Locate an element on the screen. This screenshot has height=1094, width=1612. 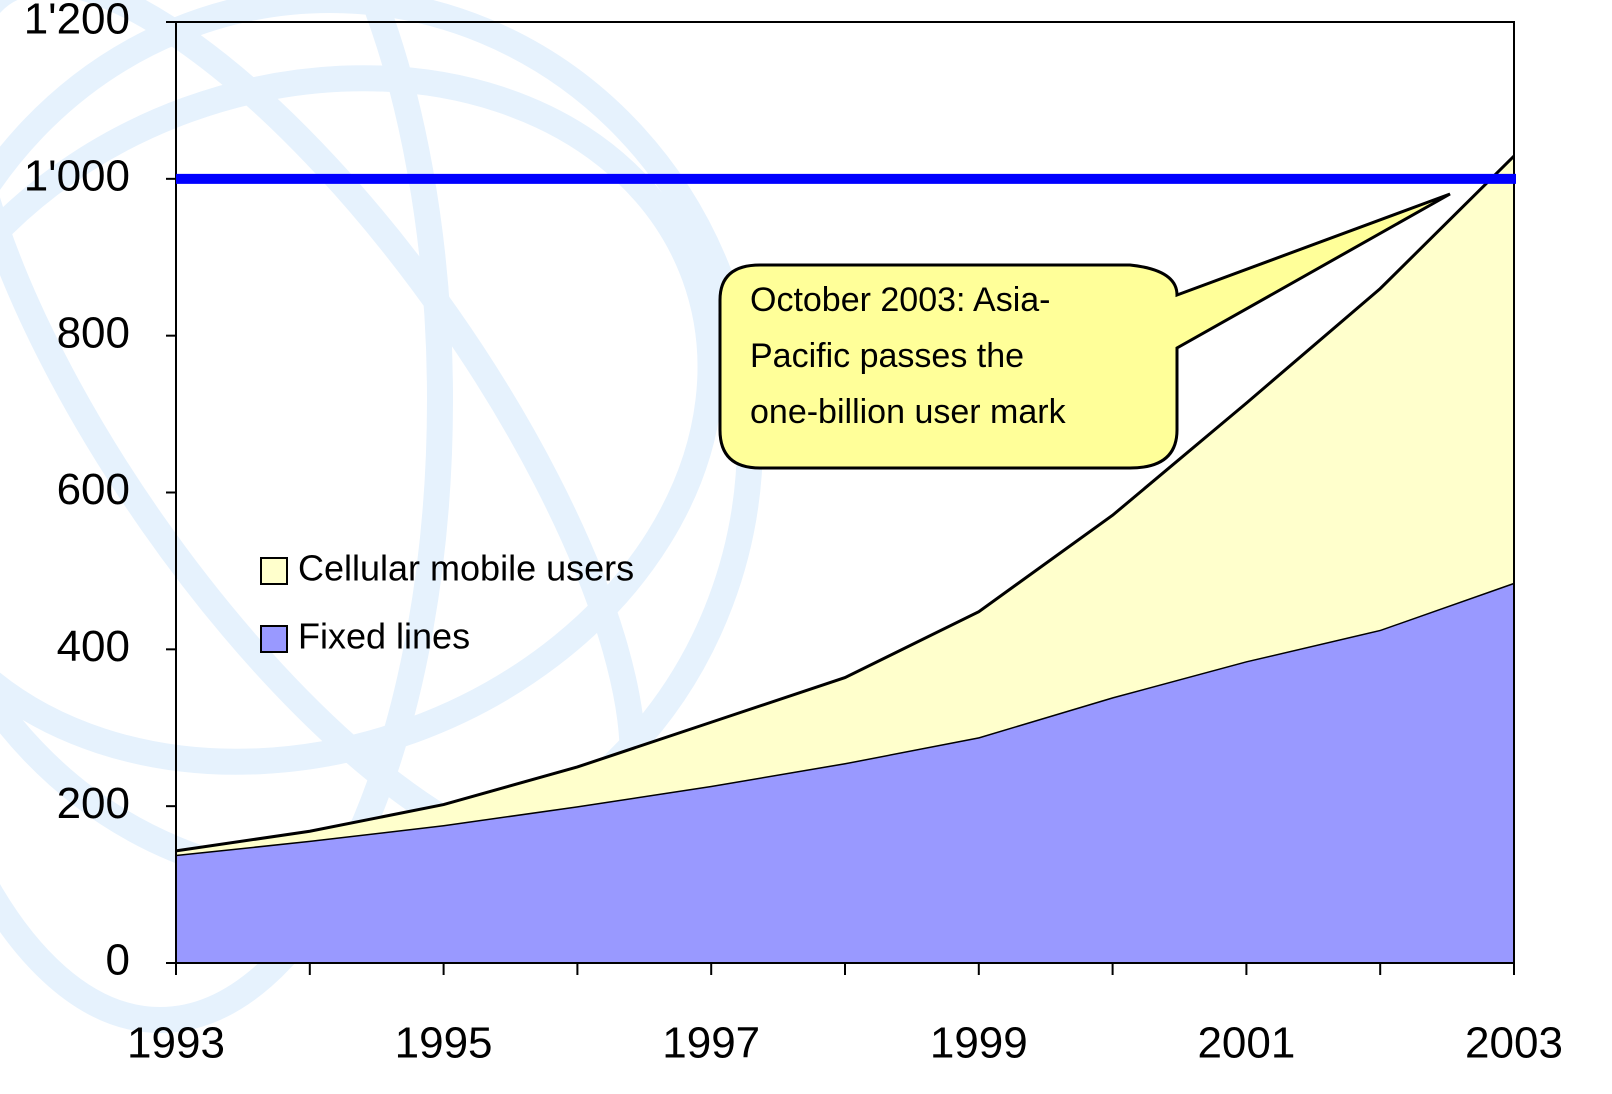
annotation-text: October 2003: Asia- is located at coordinates (900, 300).